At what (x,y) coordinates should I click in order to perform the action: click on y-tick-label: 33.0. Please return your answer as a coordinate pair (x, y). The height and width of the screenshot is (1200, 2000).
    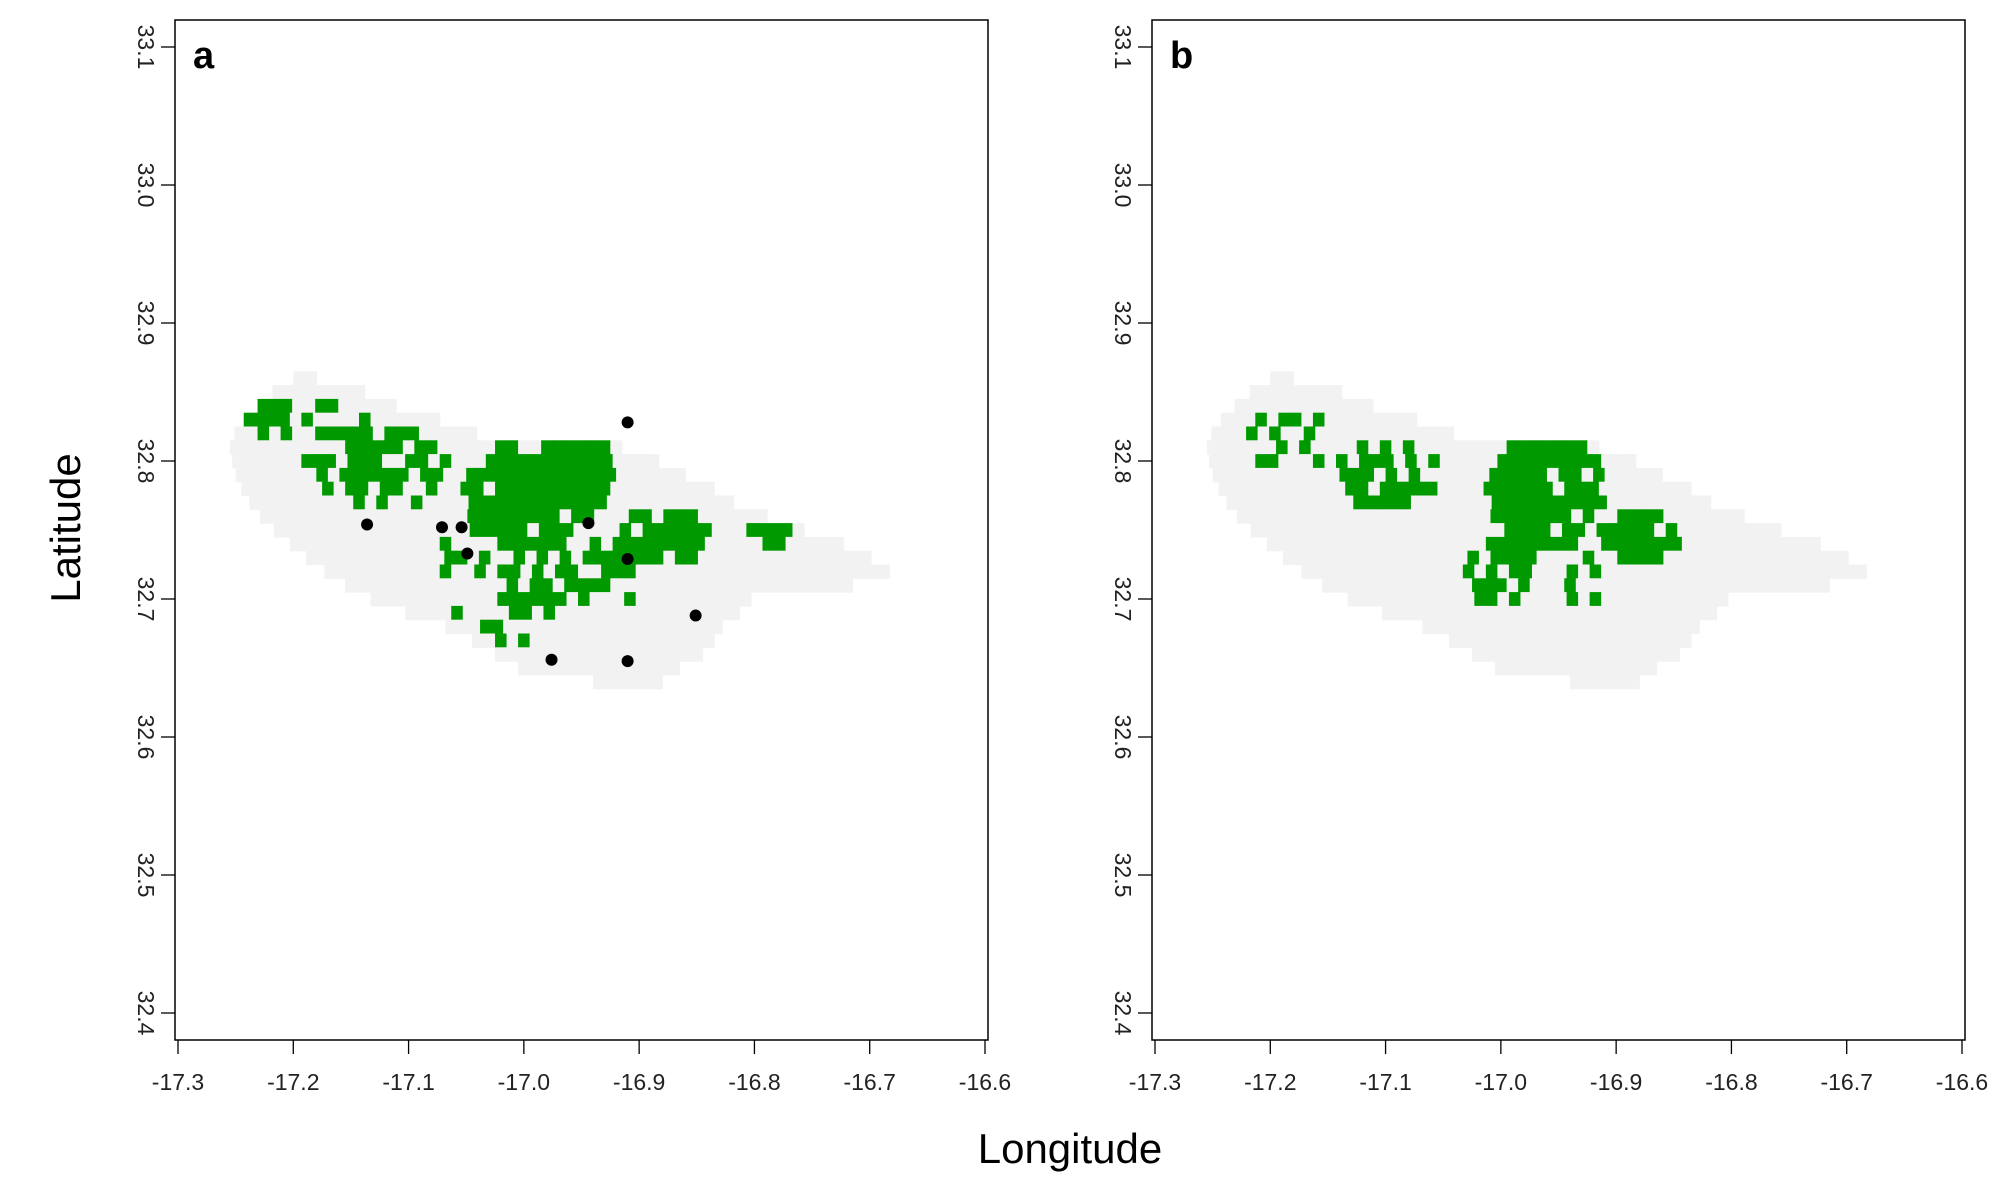
    Looking at the image, I should click on (1123, 185).